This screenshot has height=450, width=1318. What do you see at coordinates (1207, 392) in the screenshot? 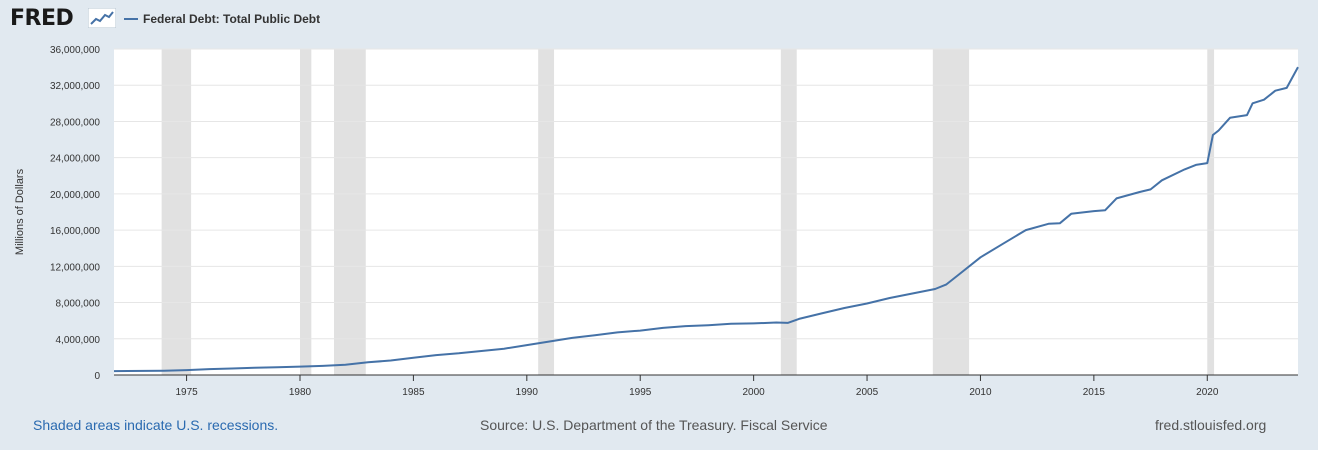
I see `x-tick-label: 2020` at bounding box center [1207, 392].